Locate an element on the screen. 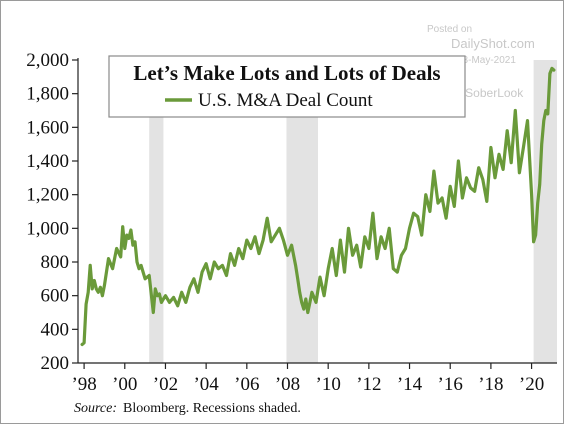 The image size is (564, 424). y-tick-label: 1,000 is located at coordinates (47, 228).